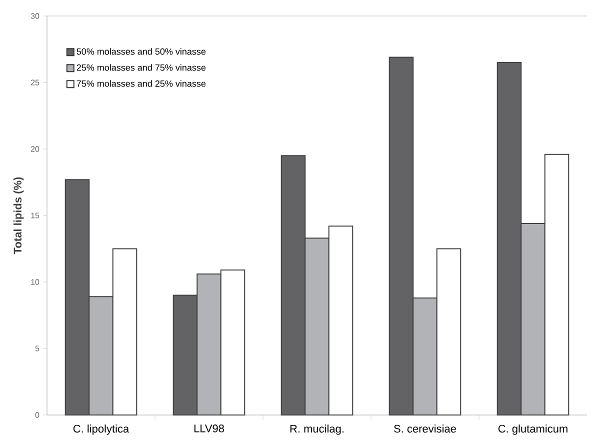 The width and height of the screenshot is (599, 444). Describe the element at coordinates (141, 67) in the screenshot. I see `legend-label: 25% molasses and 75% vinasse` at that location.